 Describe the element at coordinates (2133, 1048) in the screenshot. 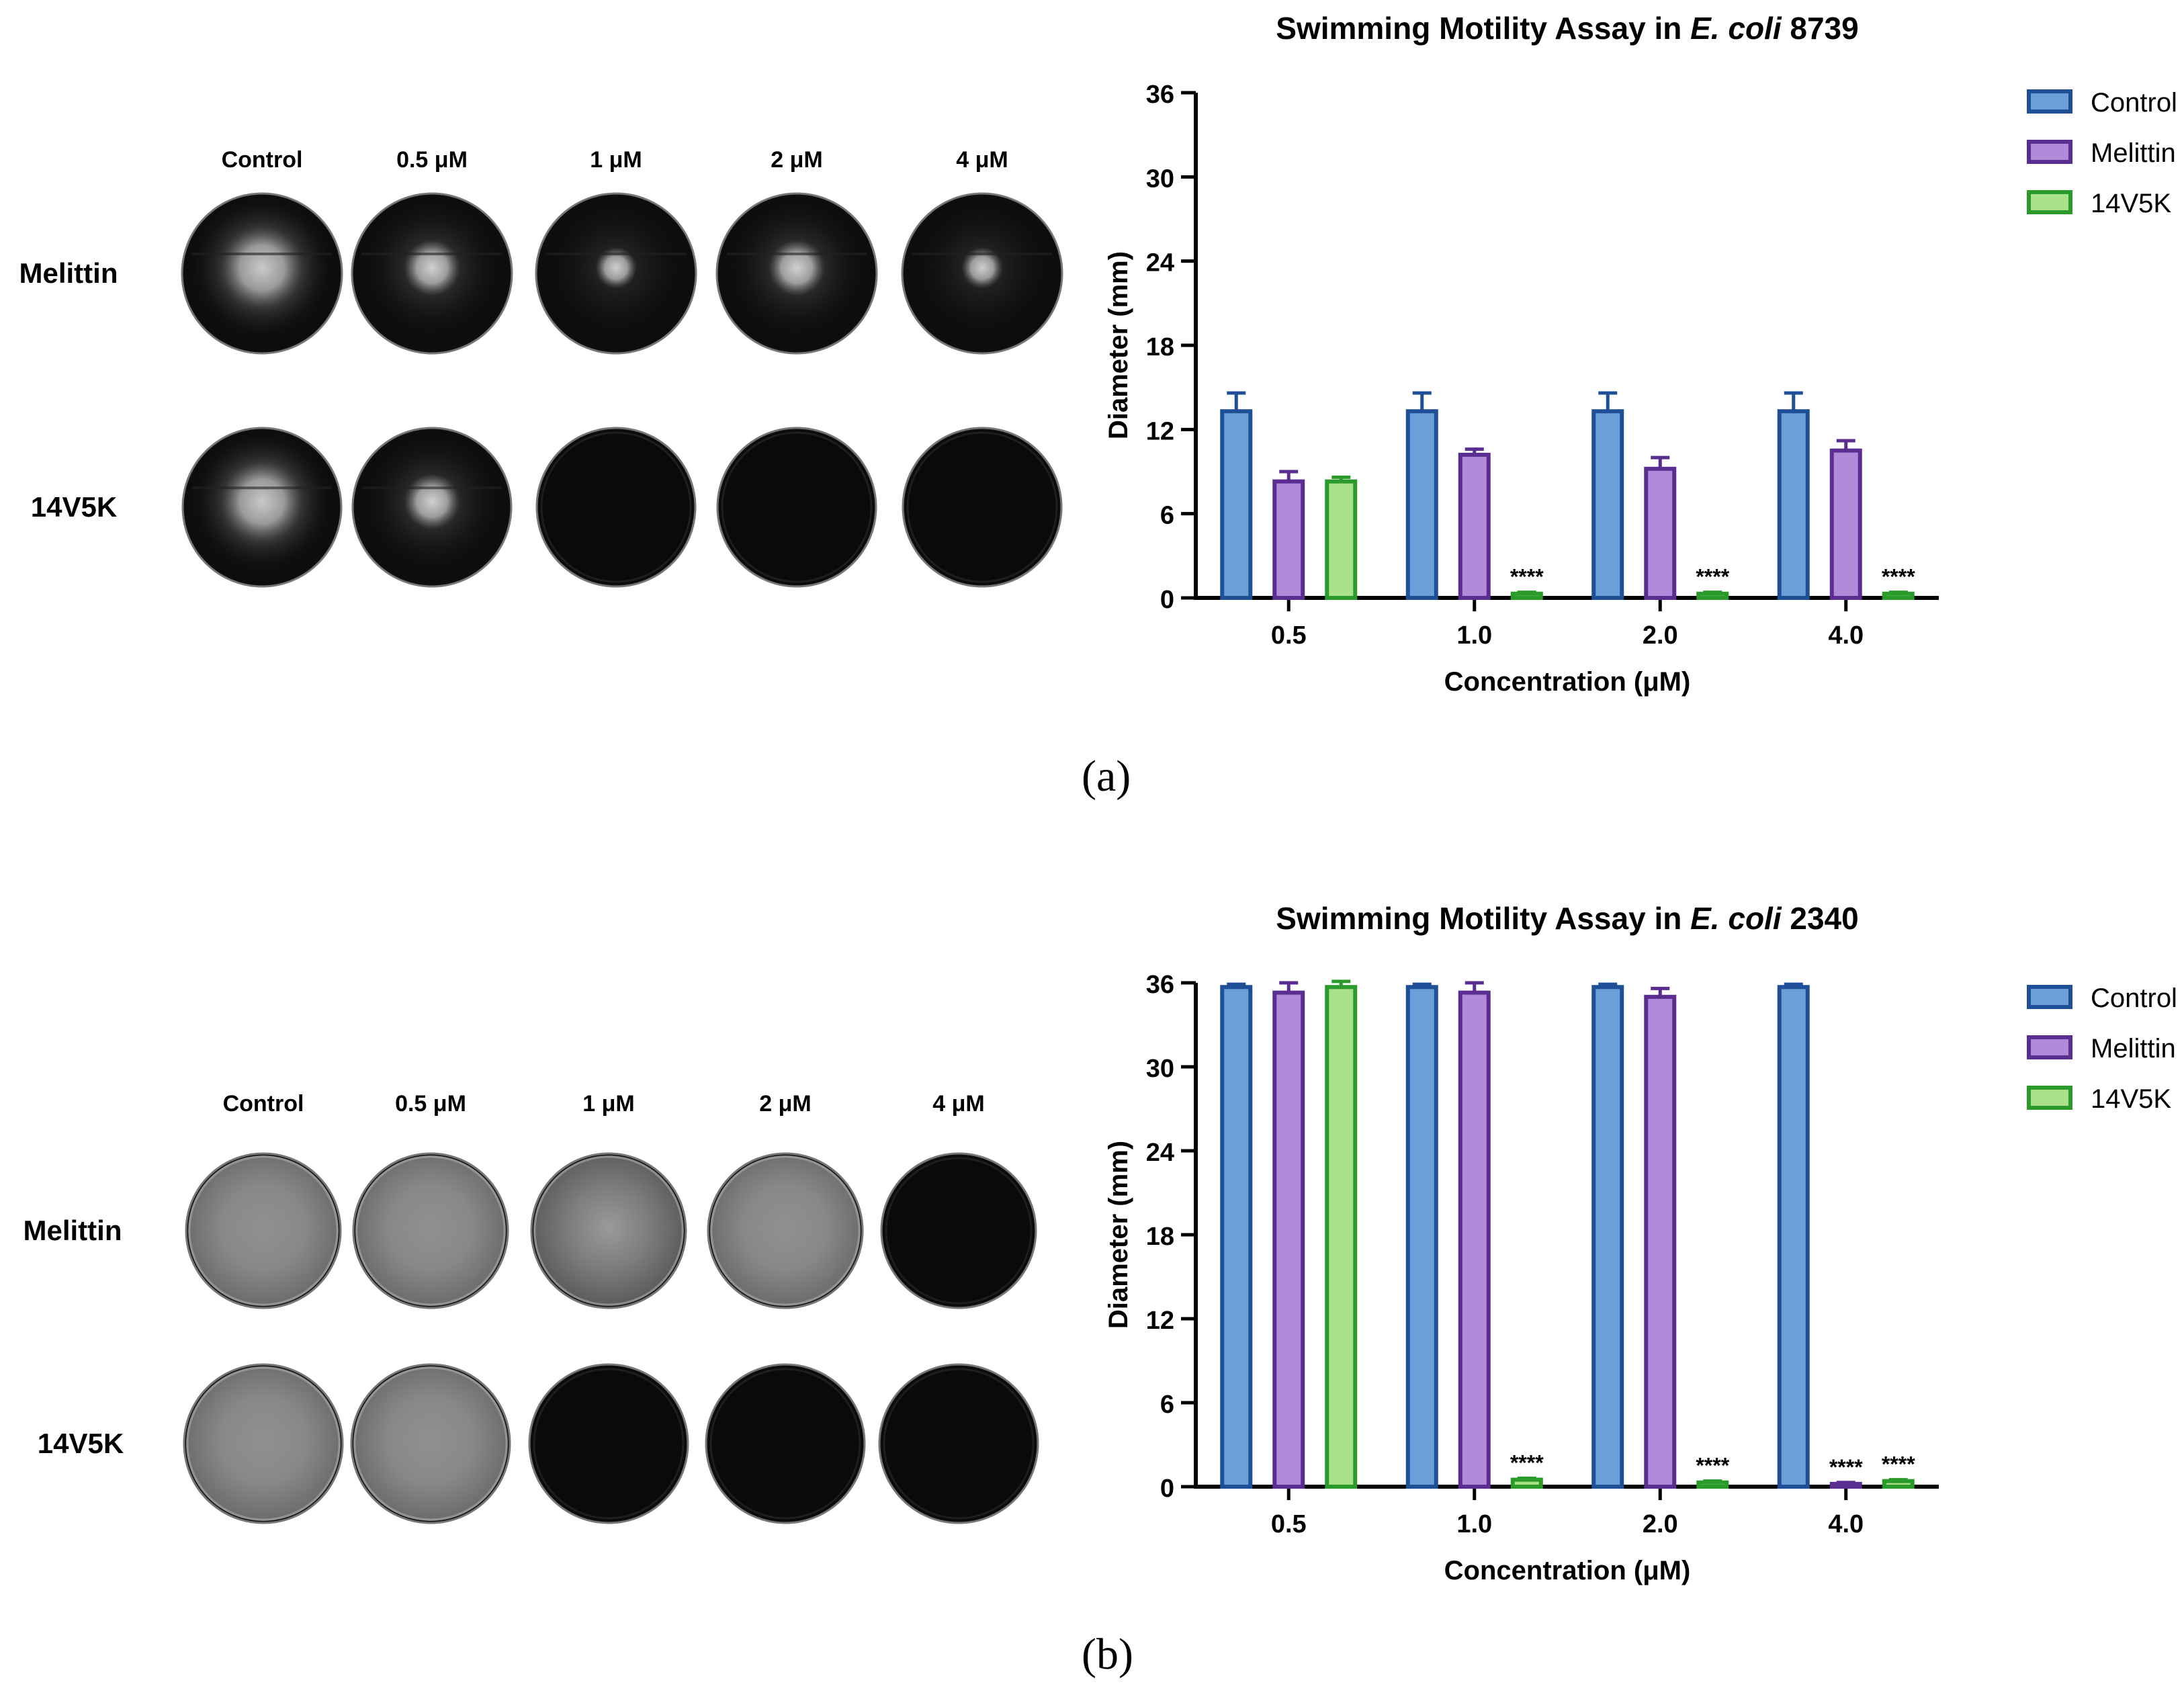

I see `legend-label: Melittin` at that location.